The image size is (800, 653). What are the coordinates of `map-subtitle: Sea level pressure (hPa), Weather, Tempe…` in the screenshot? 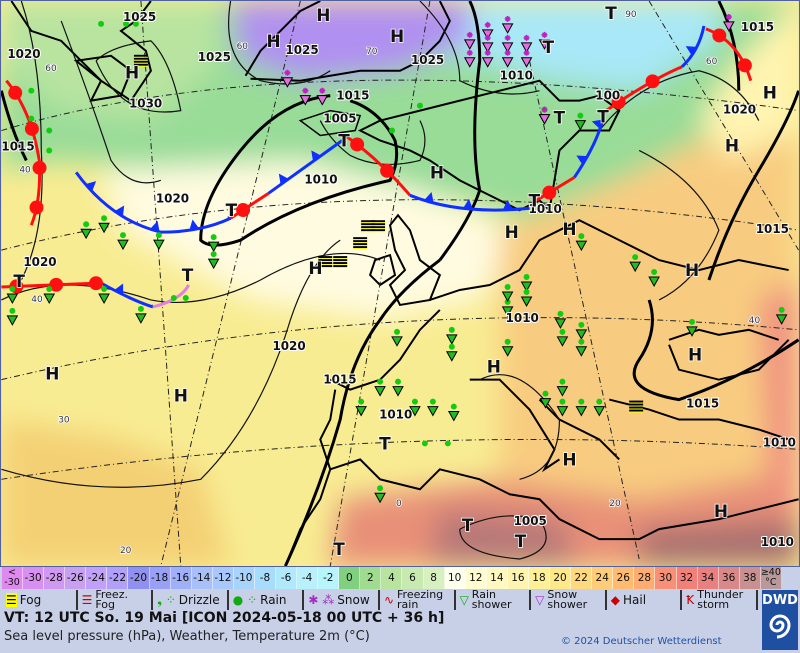 It's located at (187, 636).